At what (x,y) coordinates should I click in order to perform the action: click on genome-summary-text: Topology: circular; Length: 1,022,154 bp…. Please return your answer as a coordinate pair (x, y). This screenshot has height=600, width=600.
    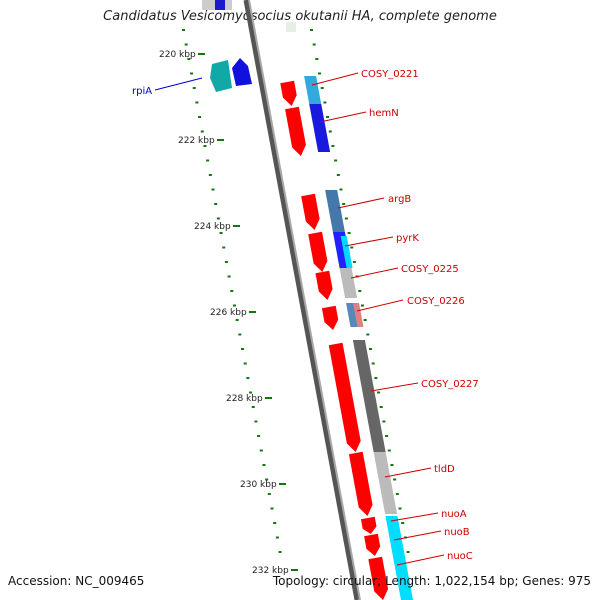
    Looking at the image, I should click on (431, 581).